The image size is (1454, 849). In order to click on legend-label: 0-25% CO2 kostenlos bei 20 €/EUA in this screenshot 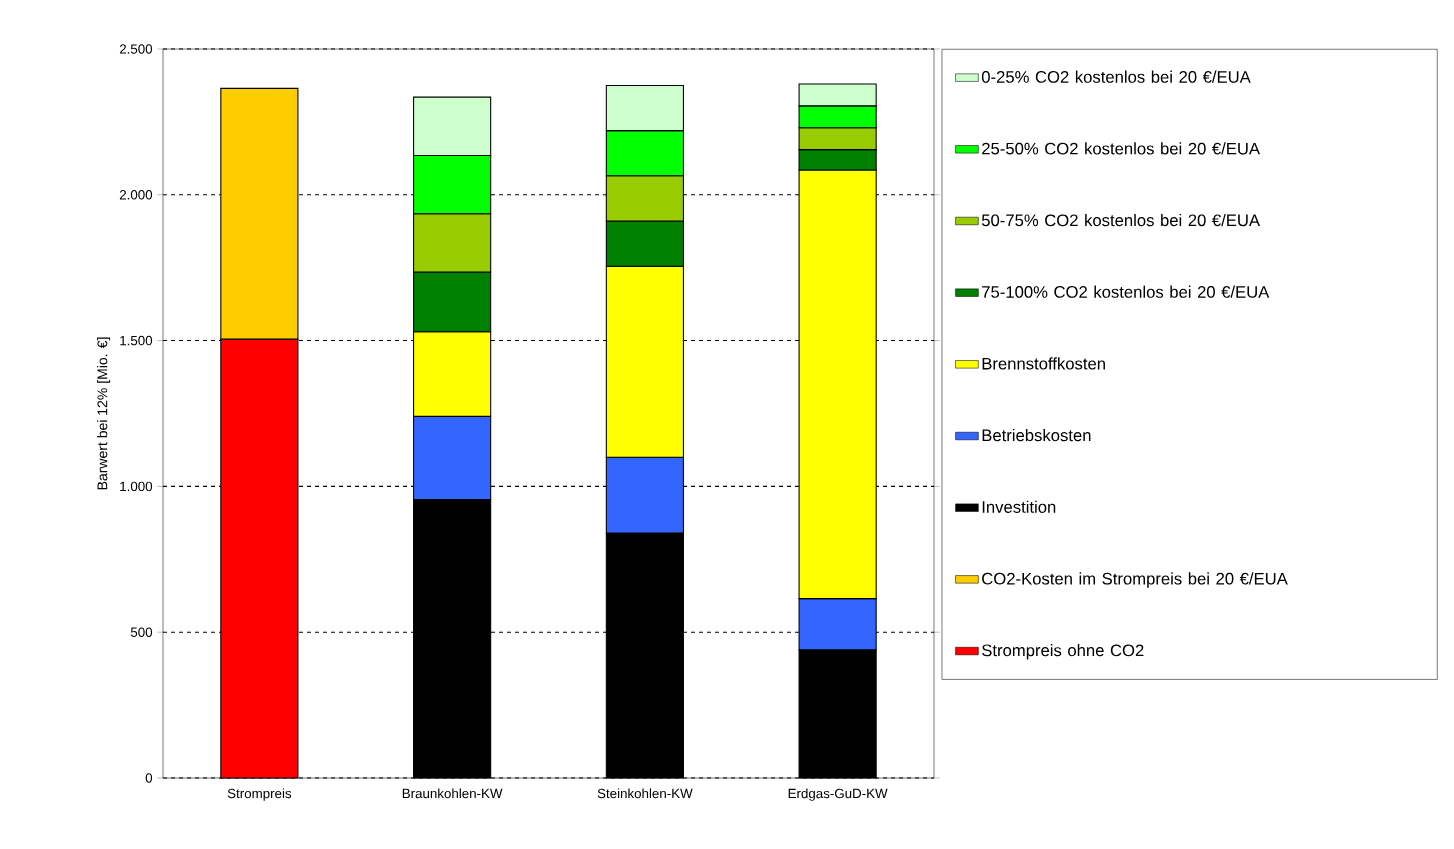, I will do `click(1116, 76)`.